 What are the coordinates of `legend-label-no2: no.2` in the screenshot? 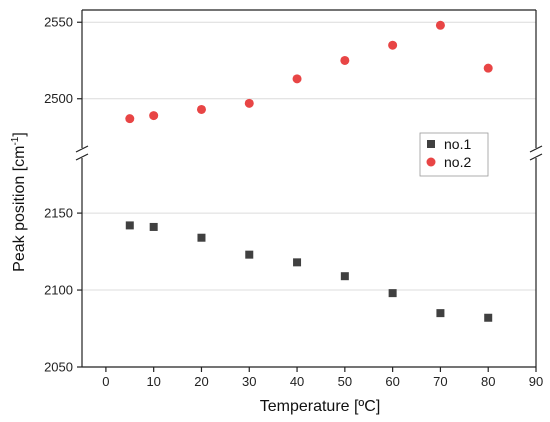 It's located at (457, 162).